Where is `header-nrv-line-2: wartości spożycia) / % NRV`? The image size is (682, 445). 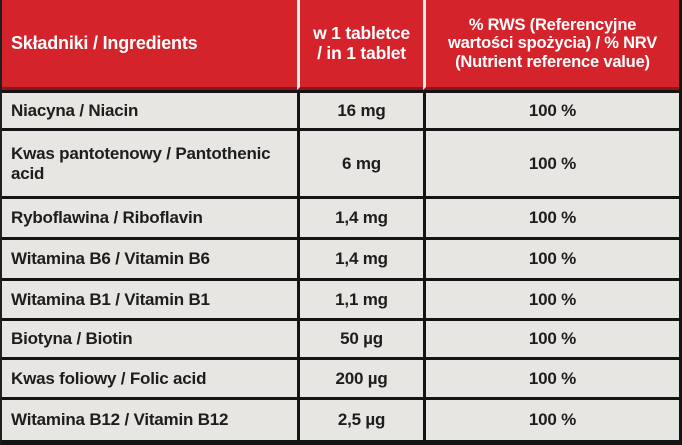
header-nrv-line-2: wartości spożycia) / % NRV is located at coordinates (552, 43).